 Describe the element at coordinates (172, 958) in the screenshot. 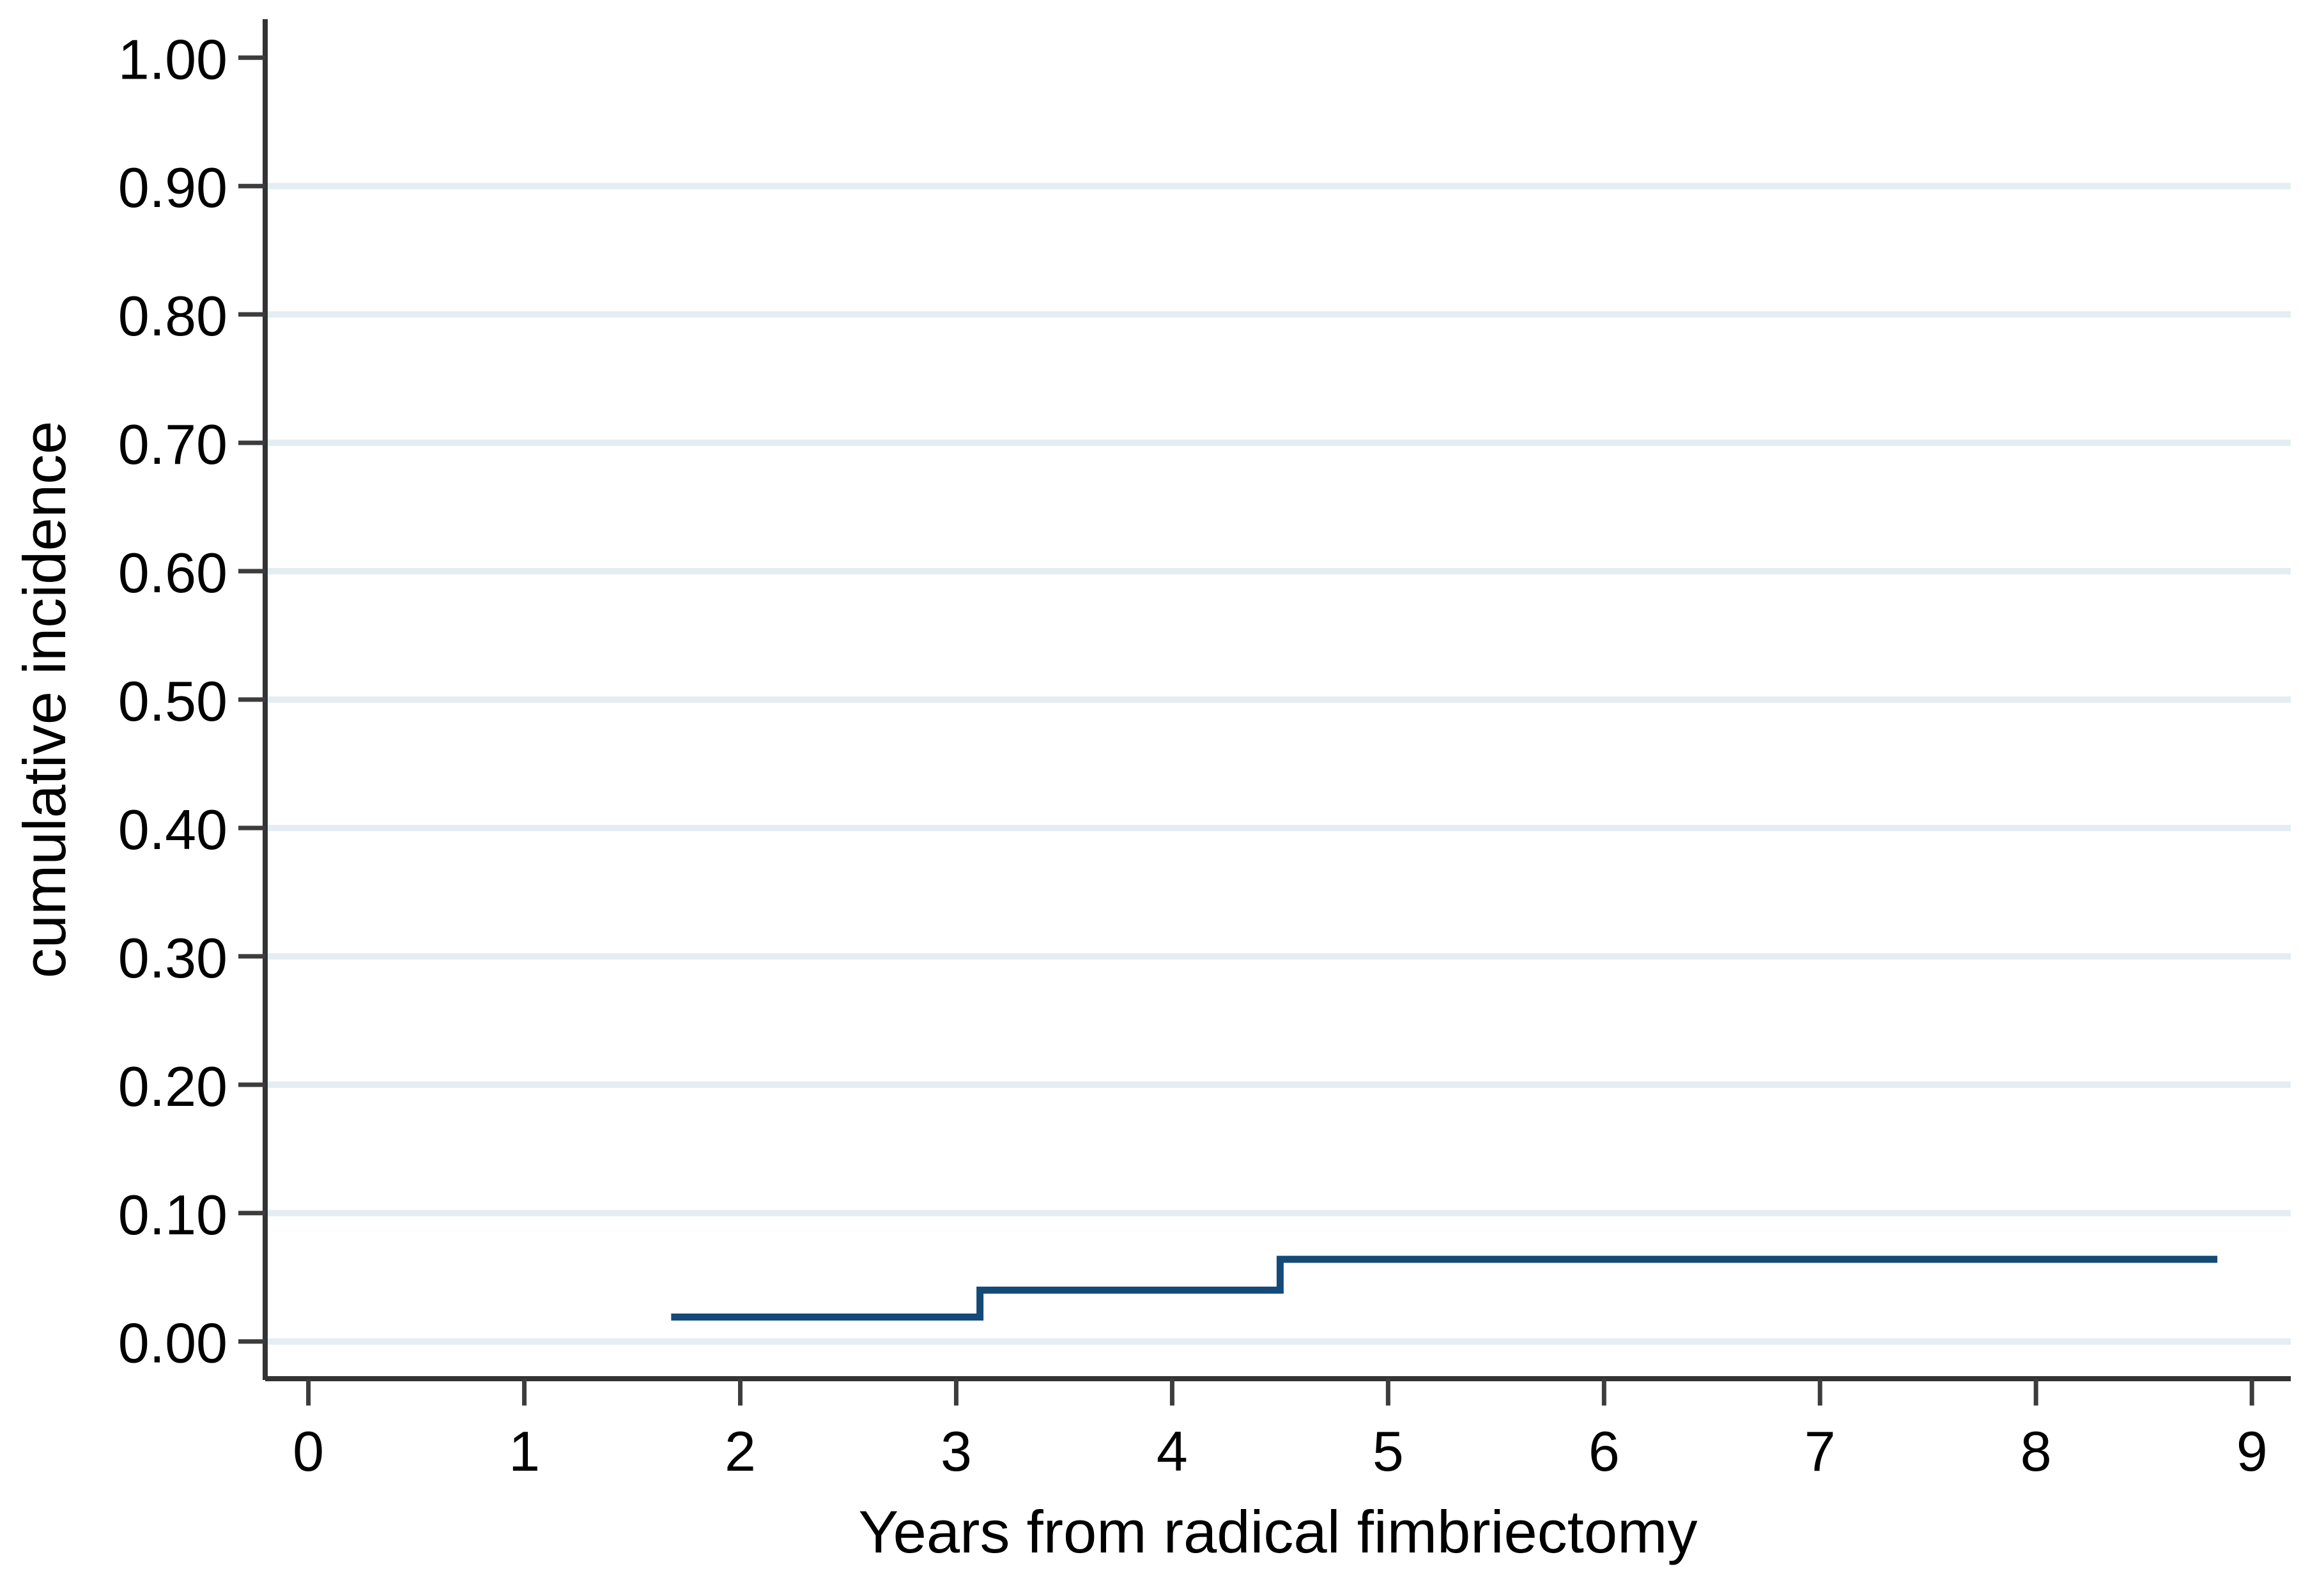

I see `y-tick-label: 0.30` at that location.